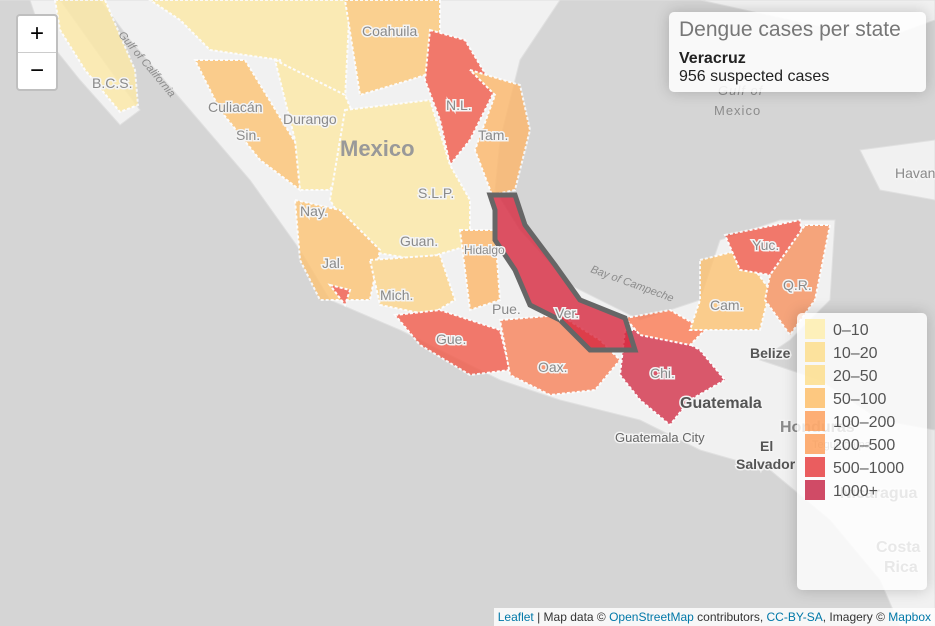 Image resolution: width=935 pixels, height=626 pixels. What do you see at coordinates (915, 173) in the screenshot?
I see `label: Havana` at bounding box center [915, 173].